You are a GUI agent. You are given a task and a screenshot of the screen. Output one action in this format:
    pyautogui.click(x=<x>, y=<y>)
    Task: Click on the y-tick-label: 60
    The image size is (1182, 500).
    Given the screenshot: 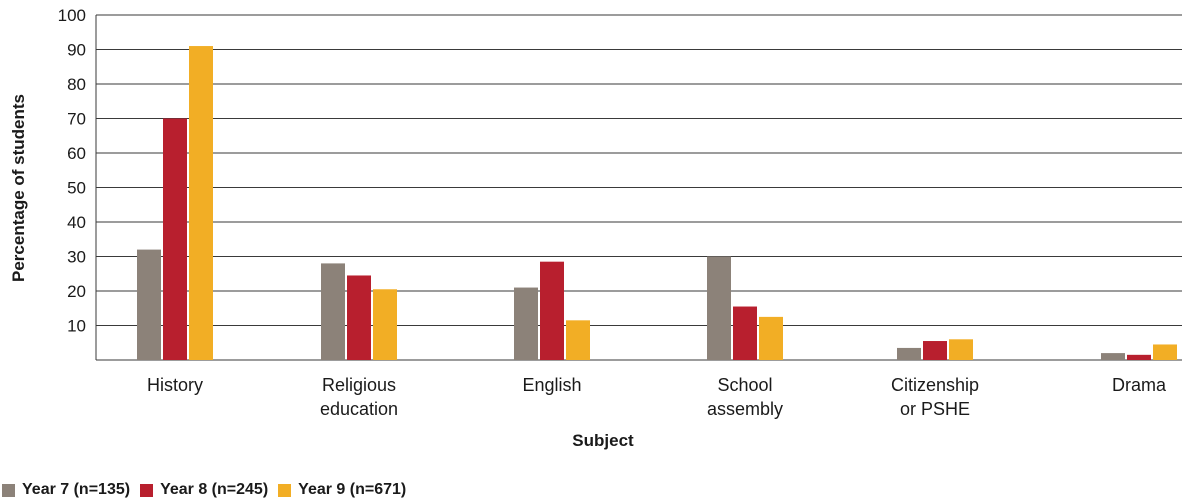 What is the action you would take?
    pyautogui.click(x=76, y=153)
    